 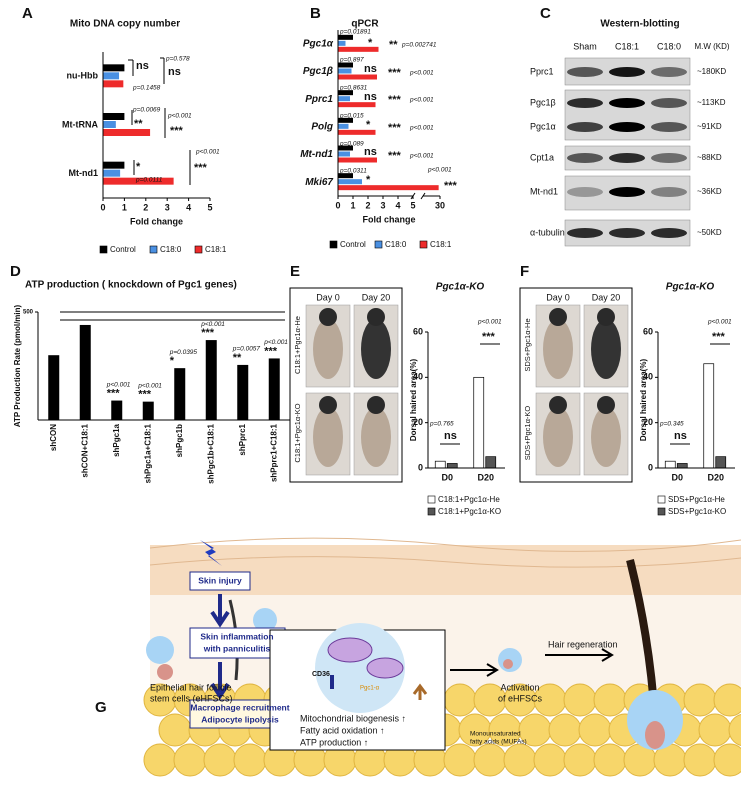 I want to click on blot-title: Western-blotting, so click(x=639, y=24).